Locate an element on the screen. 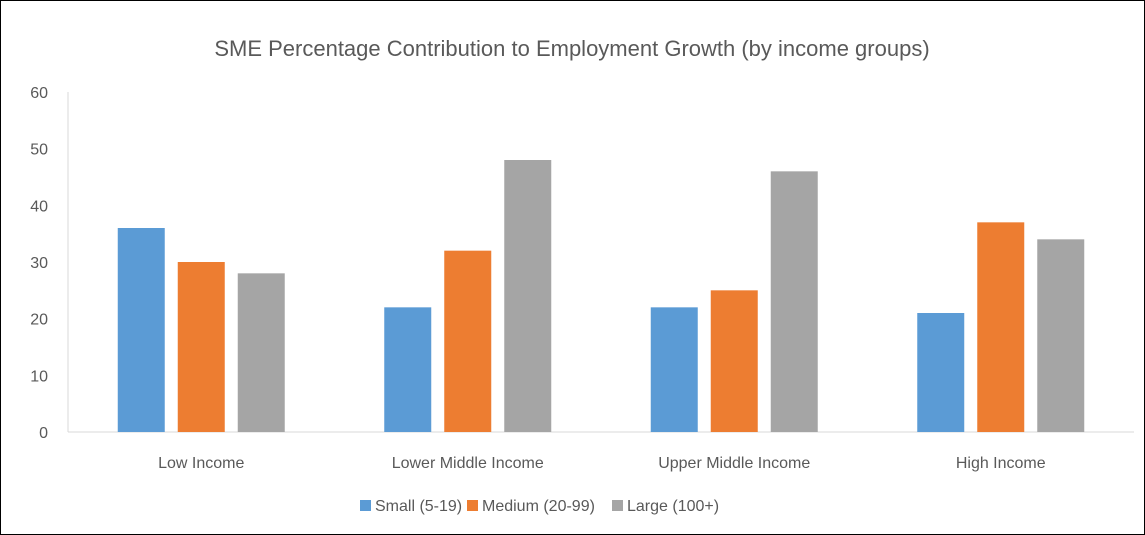  y-tick-label: 10 is located at coordinates (39, 376).